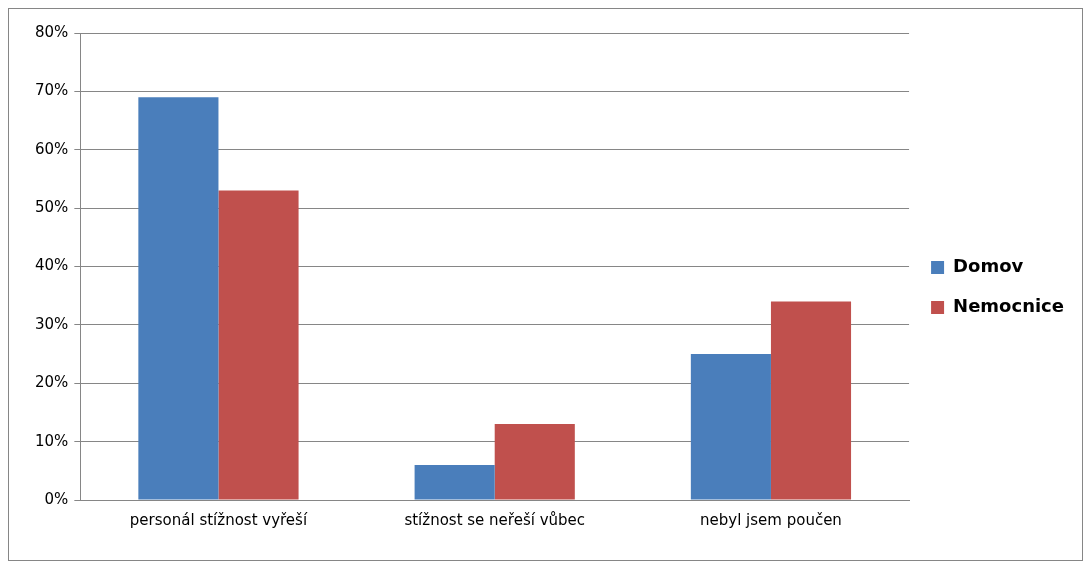 The image size is (1091, 569). I want to click on y-tick-label: 20%, so click(52, 382).